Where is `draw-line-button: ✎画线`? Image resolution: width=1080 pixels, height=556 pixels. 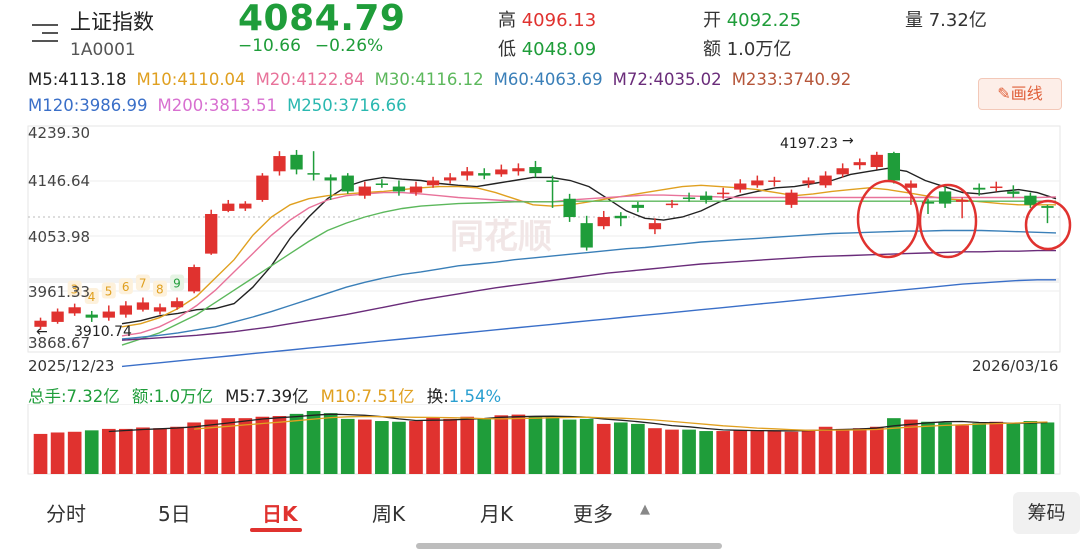 draw-line-button: ✎画线 is located at coordinates (1020, 94).